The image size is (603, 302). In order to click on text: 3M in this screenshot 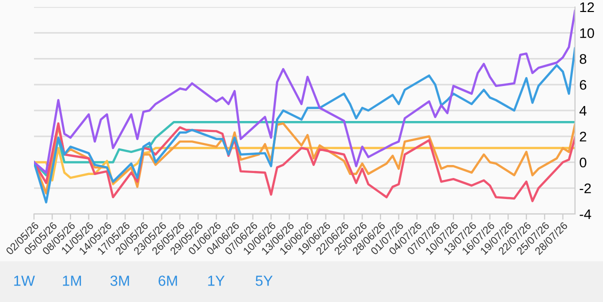, I will do `click(119, 281)`.